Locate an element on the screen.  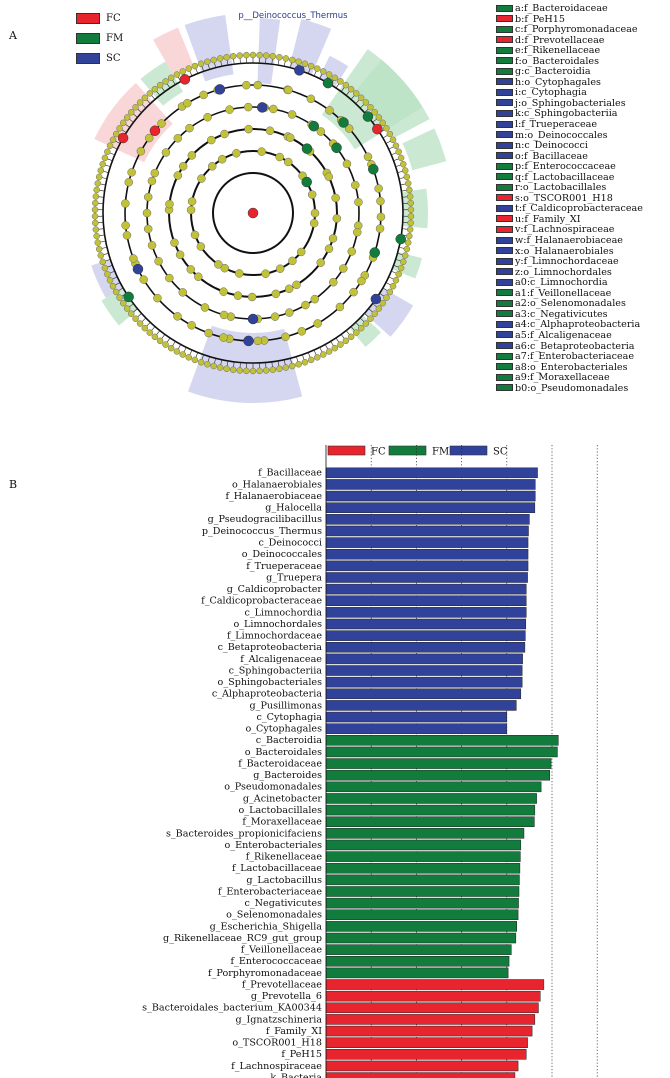
lda-category-label: f_Family_XI is located at coordinates (294, 1031).